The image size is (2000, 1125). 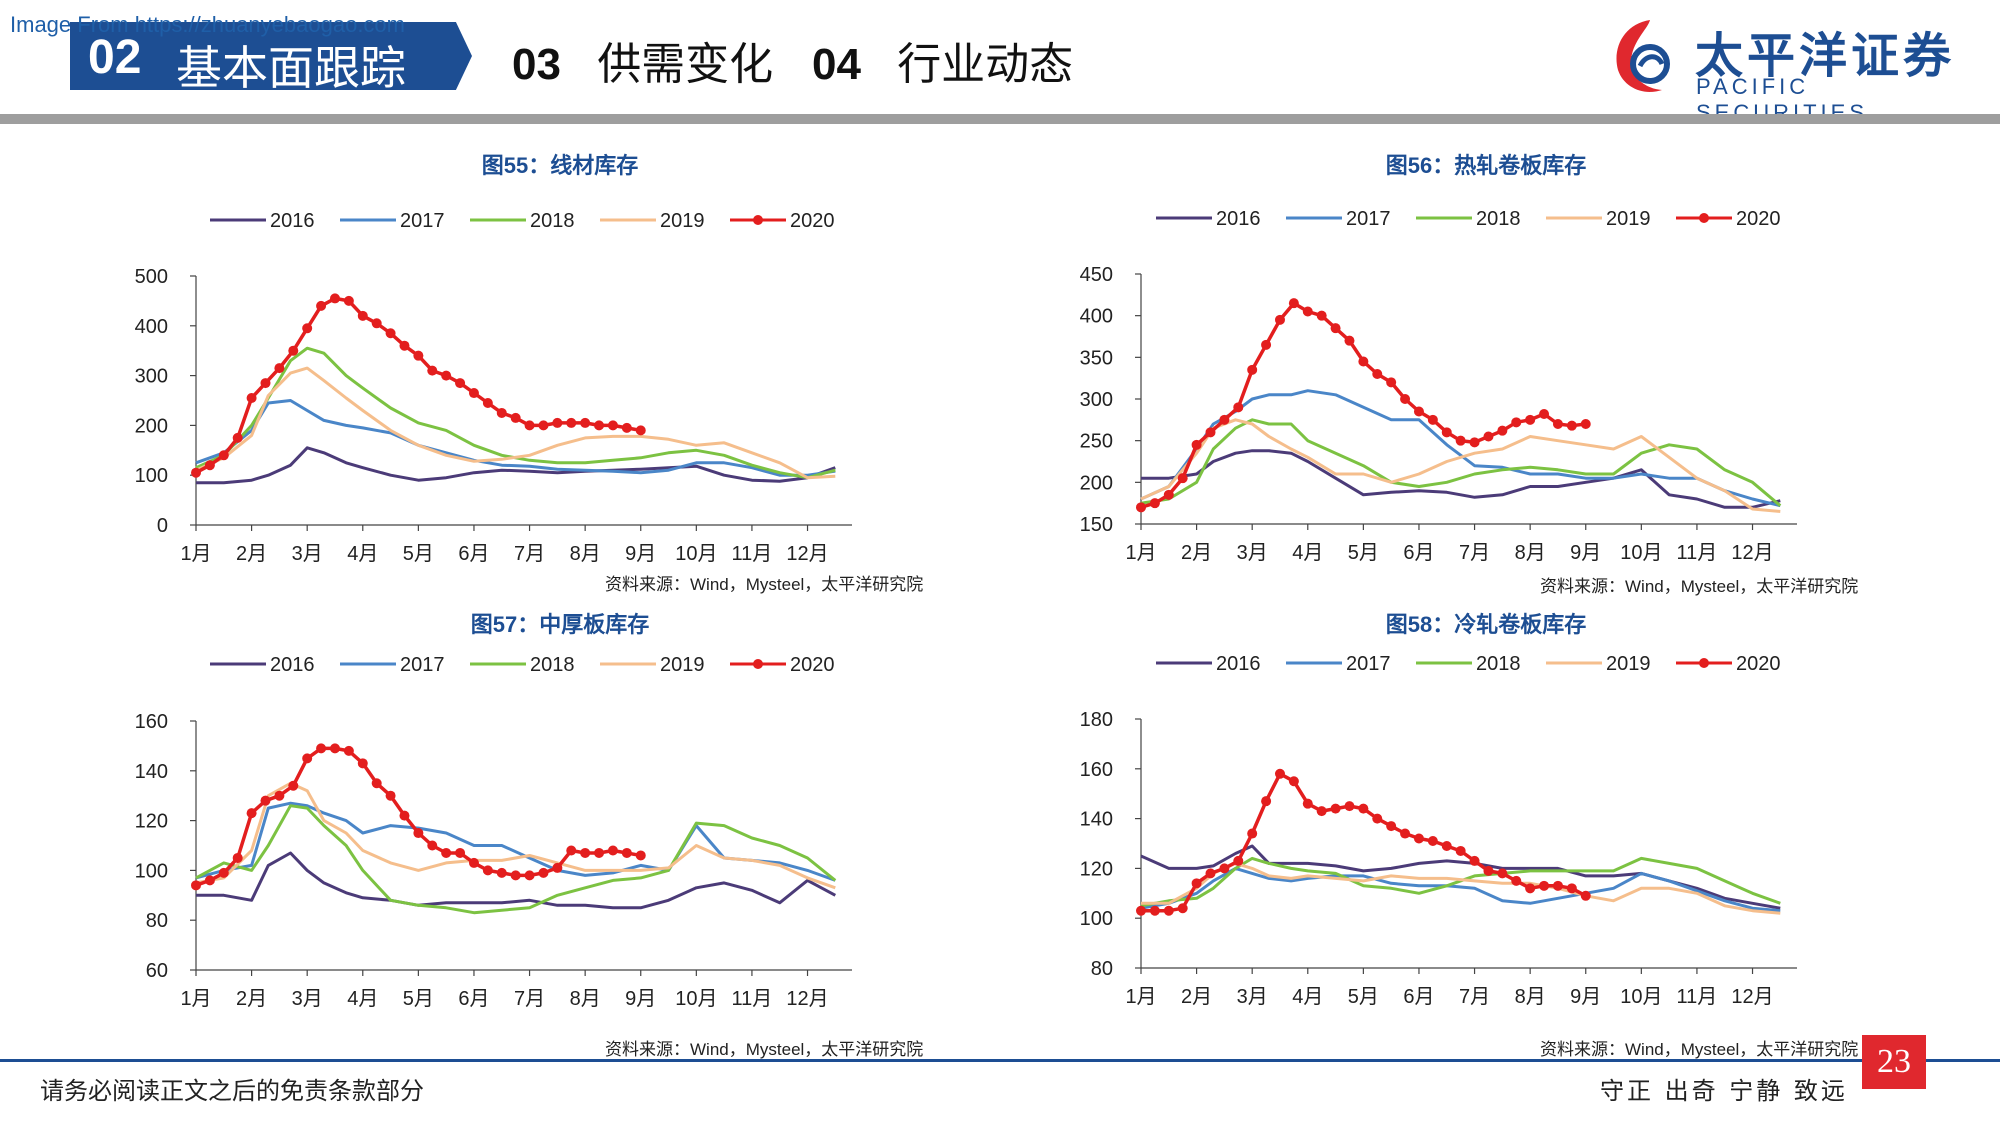 I want to click on x-tick-label: 3月, so click(x=307, y=554).